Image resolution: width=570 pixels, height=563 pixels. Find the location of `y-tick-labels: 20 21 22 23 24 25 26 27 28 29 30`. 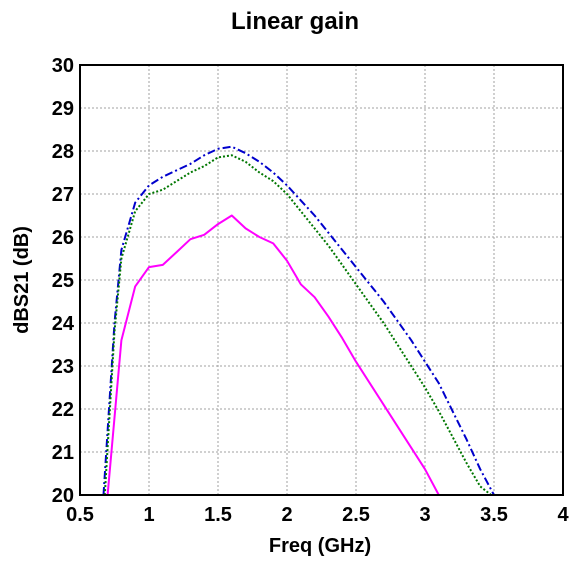

y-tick-labels: 20 21 22 23 24 25 26 27 28 29 30 is located at coordinates (63, 281).